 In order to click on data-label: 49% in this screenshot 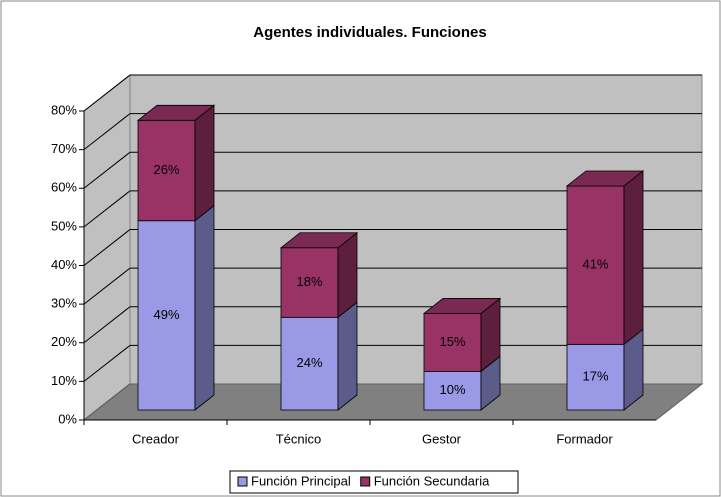, I will do `click(166, 314)`.